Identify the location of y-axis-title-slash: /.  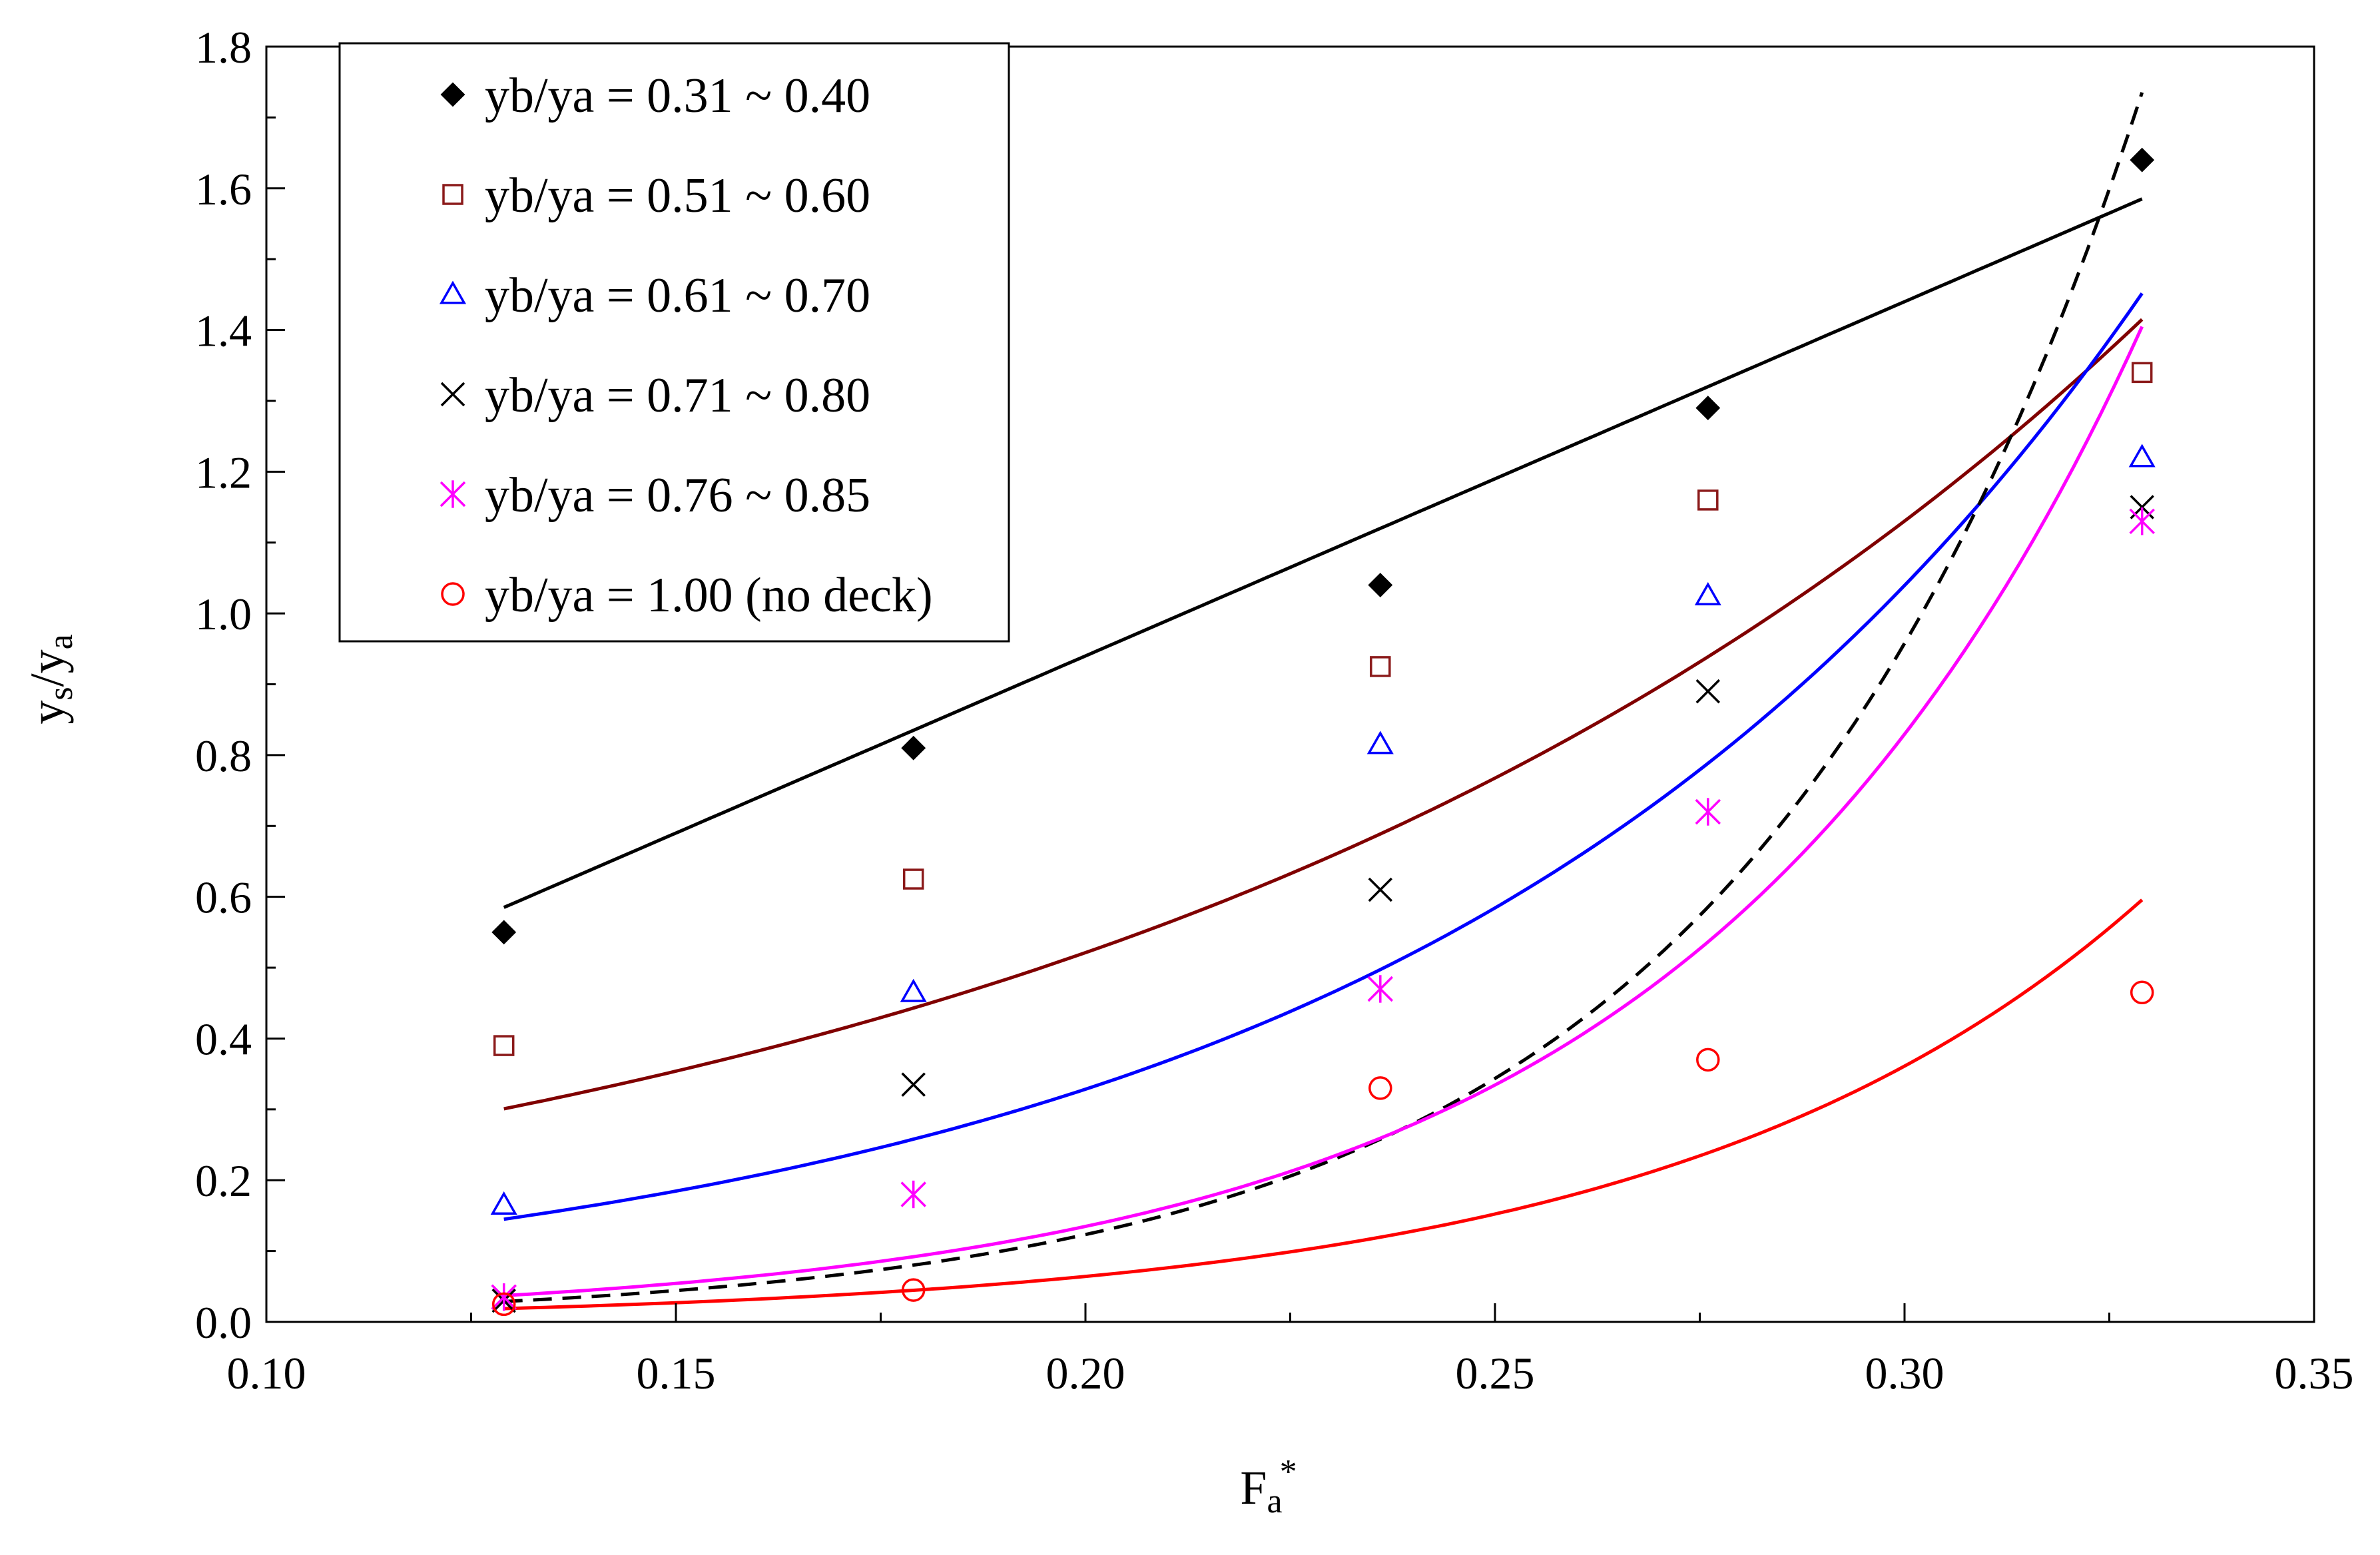
(47, 680).